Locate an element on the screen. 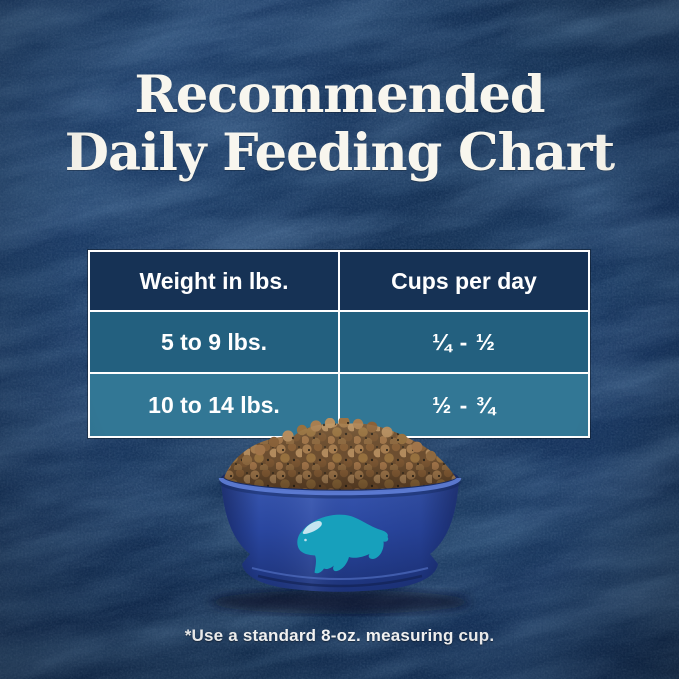  bowl-foot-highlight is located at coordinates (340, 573).